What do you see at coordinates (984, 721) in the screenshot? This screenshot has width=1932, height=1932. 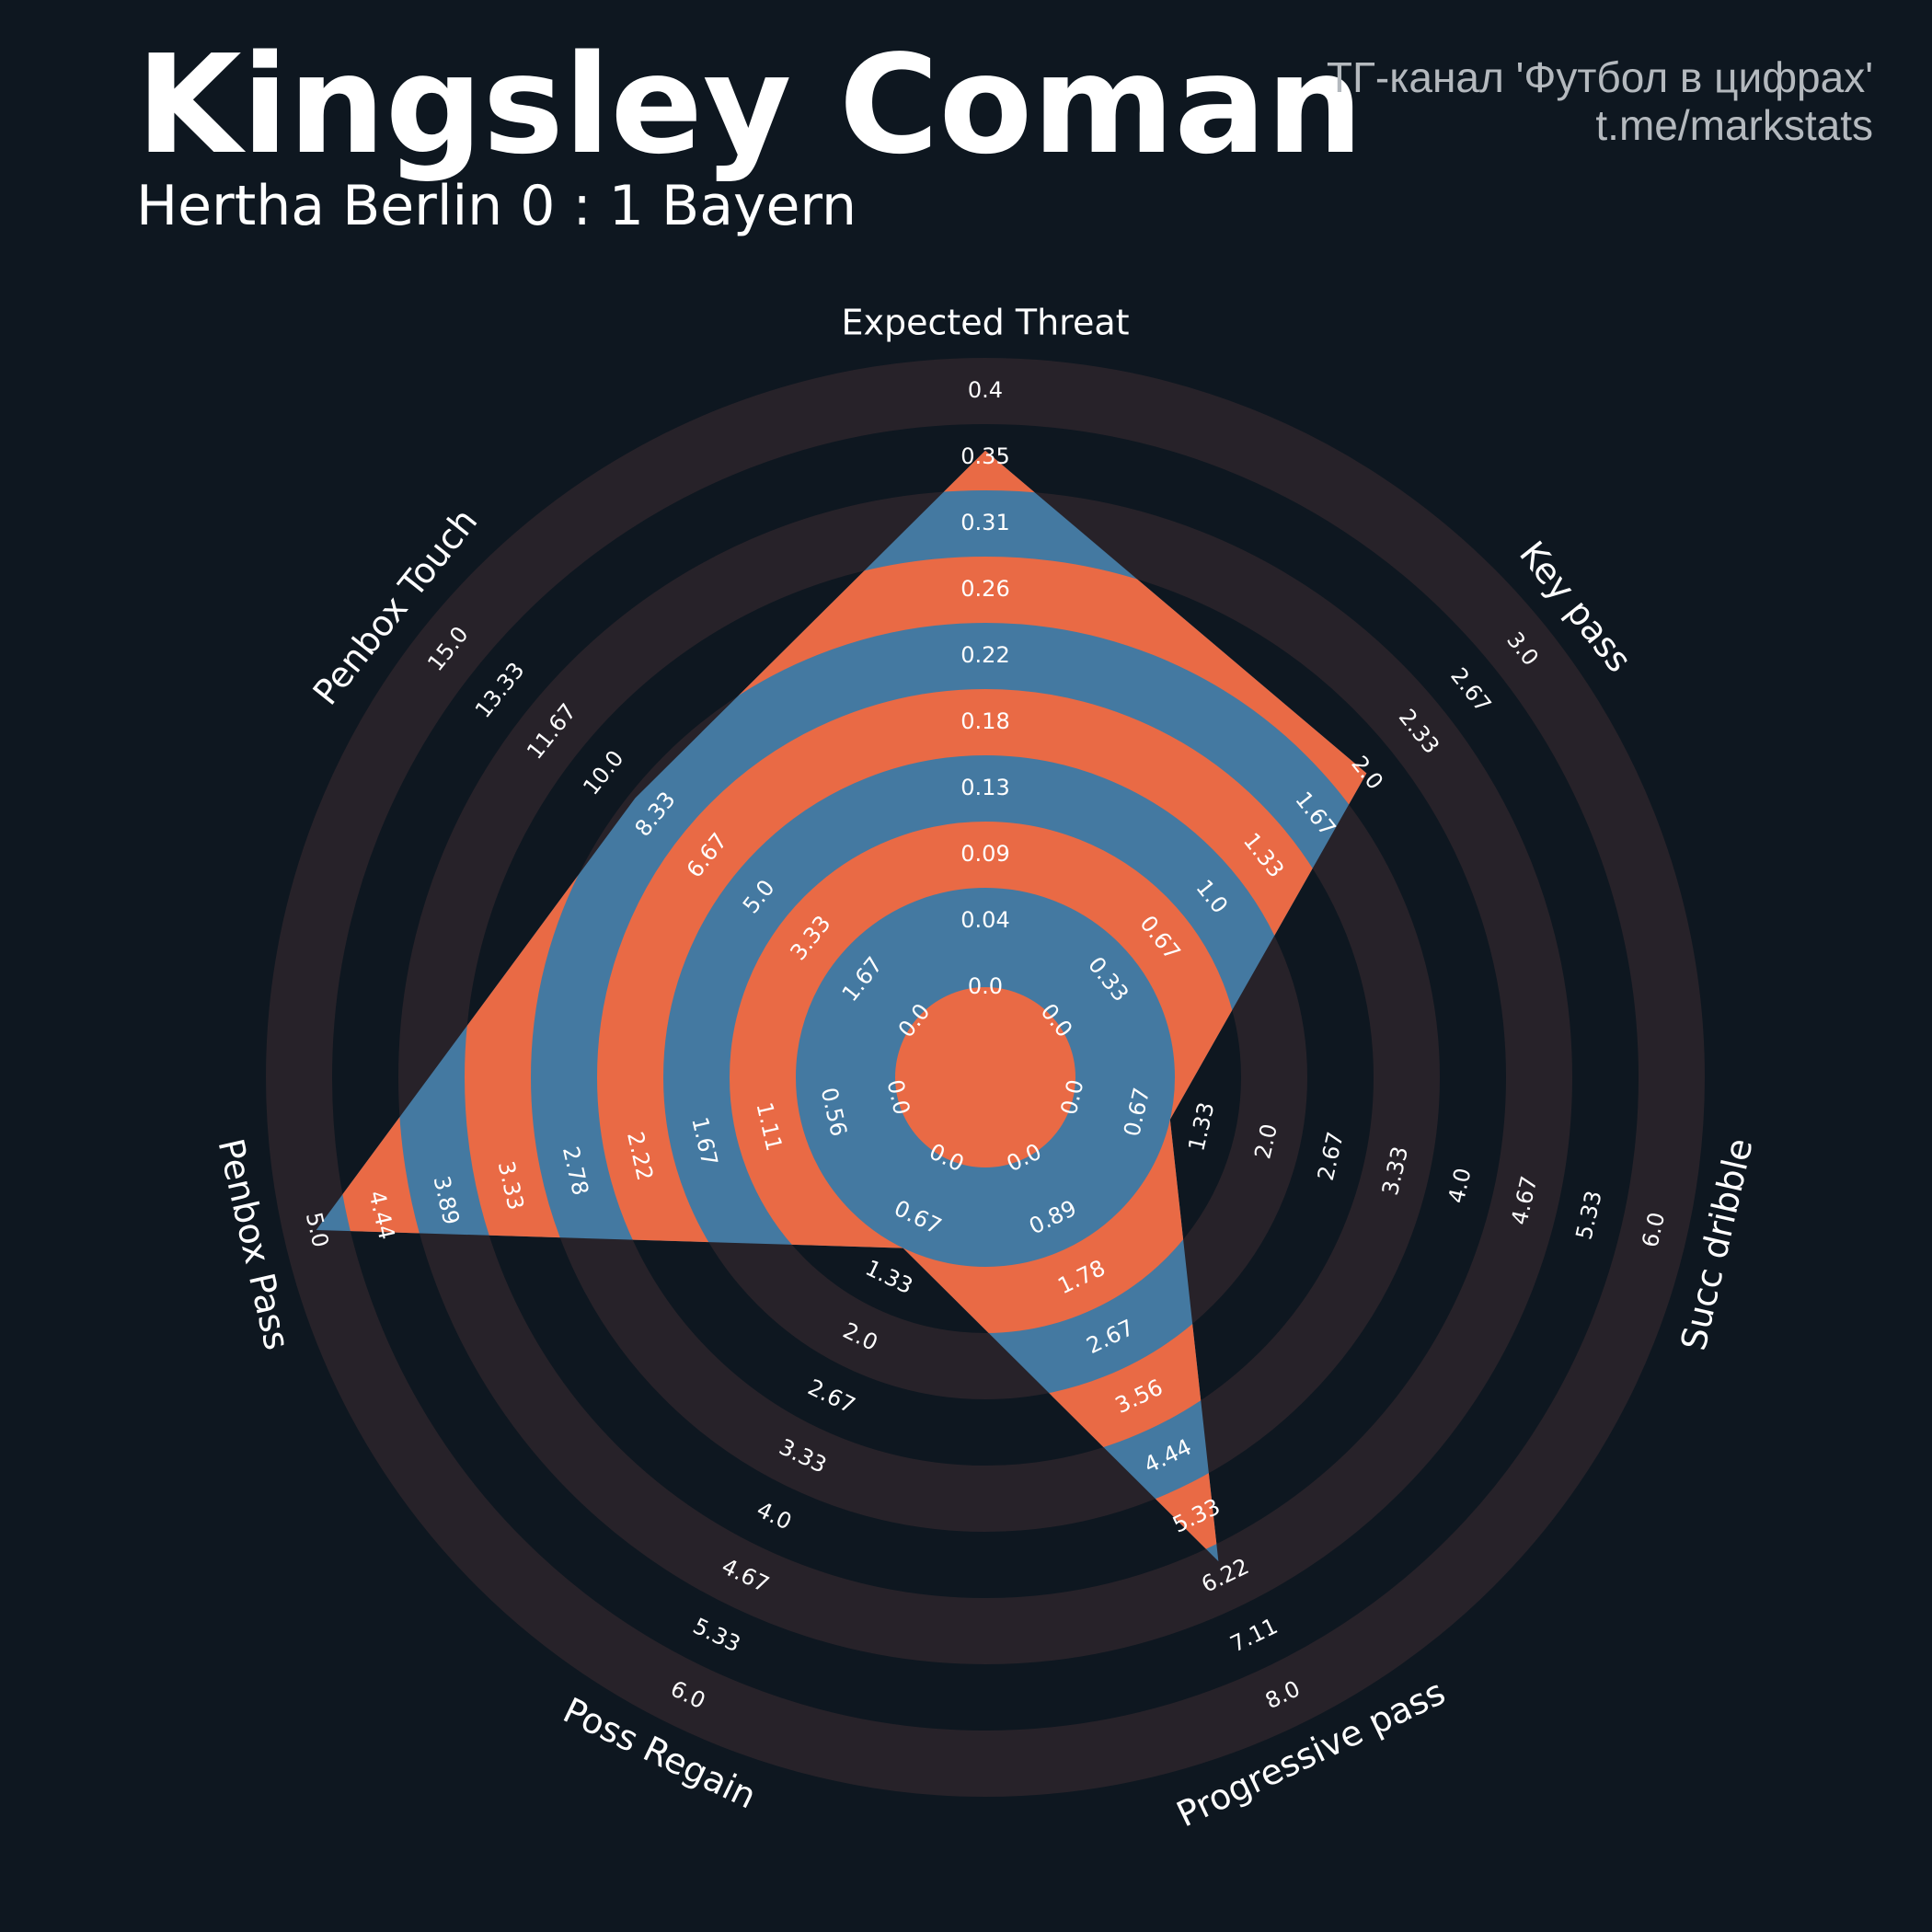 I see `tick-label: 0.18` at bounding box center [984, 721].